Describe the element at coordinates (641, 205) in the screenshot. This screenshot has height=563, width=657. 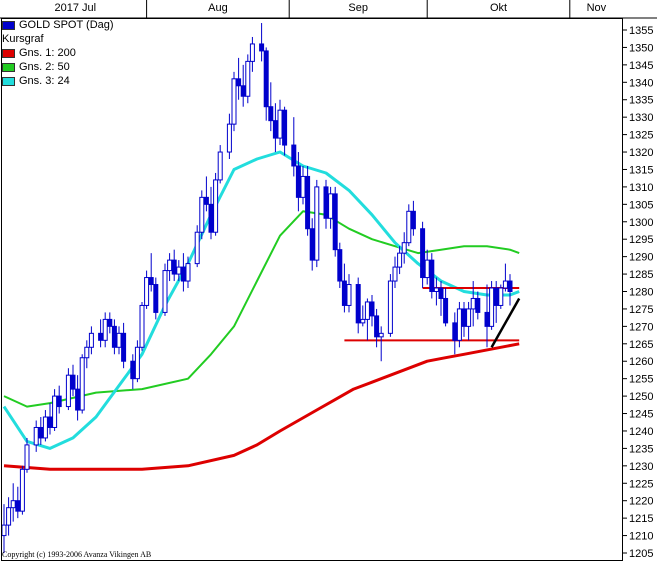
I see `y-tick-label: 1305` at that location.